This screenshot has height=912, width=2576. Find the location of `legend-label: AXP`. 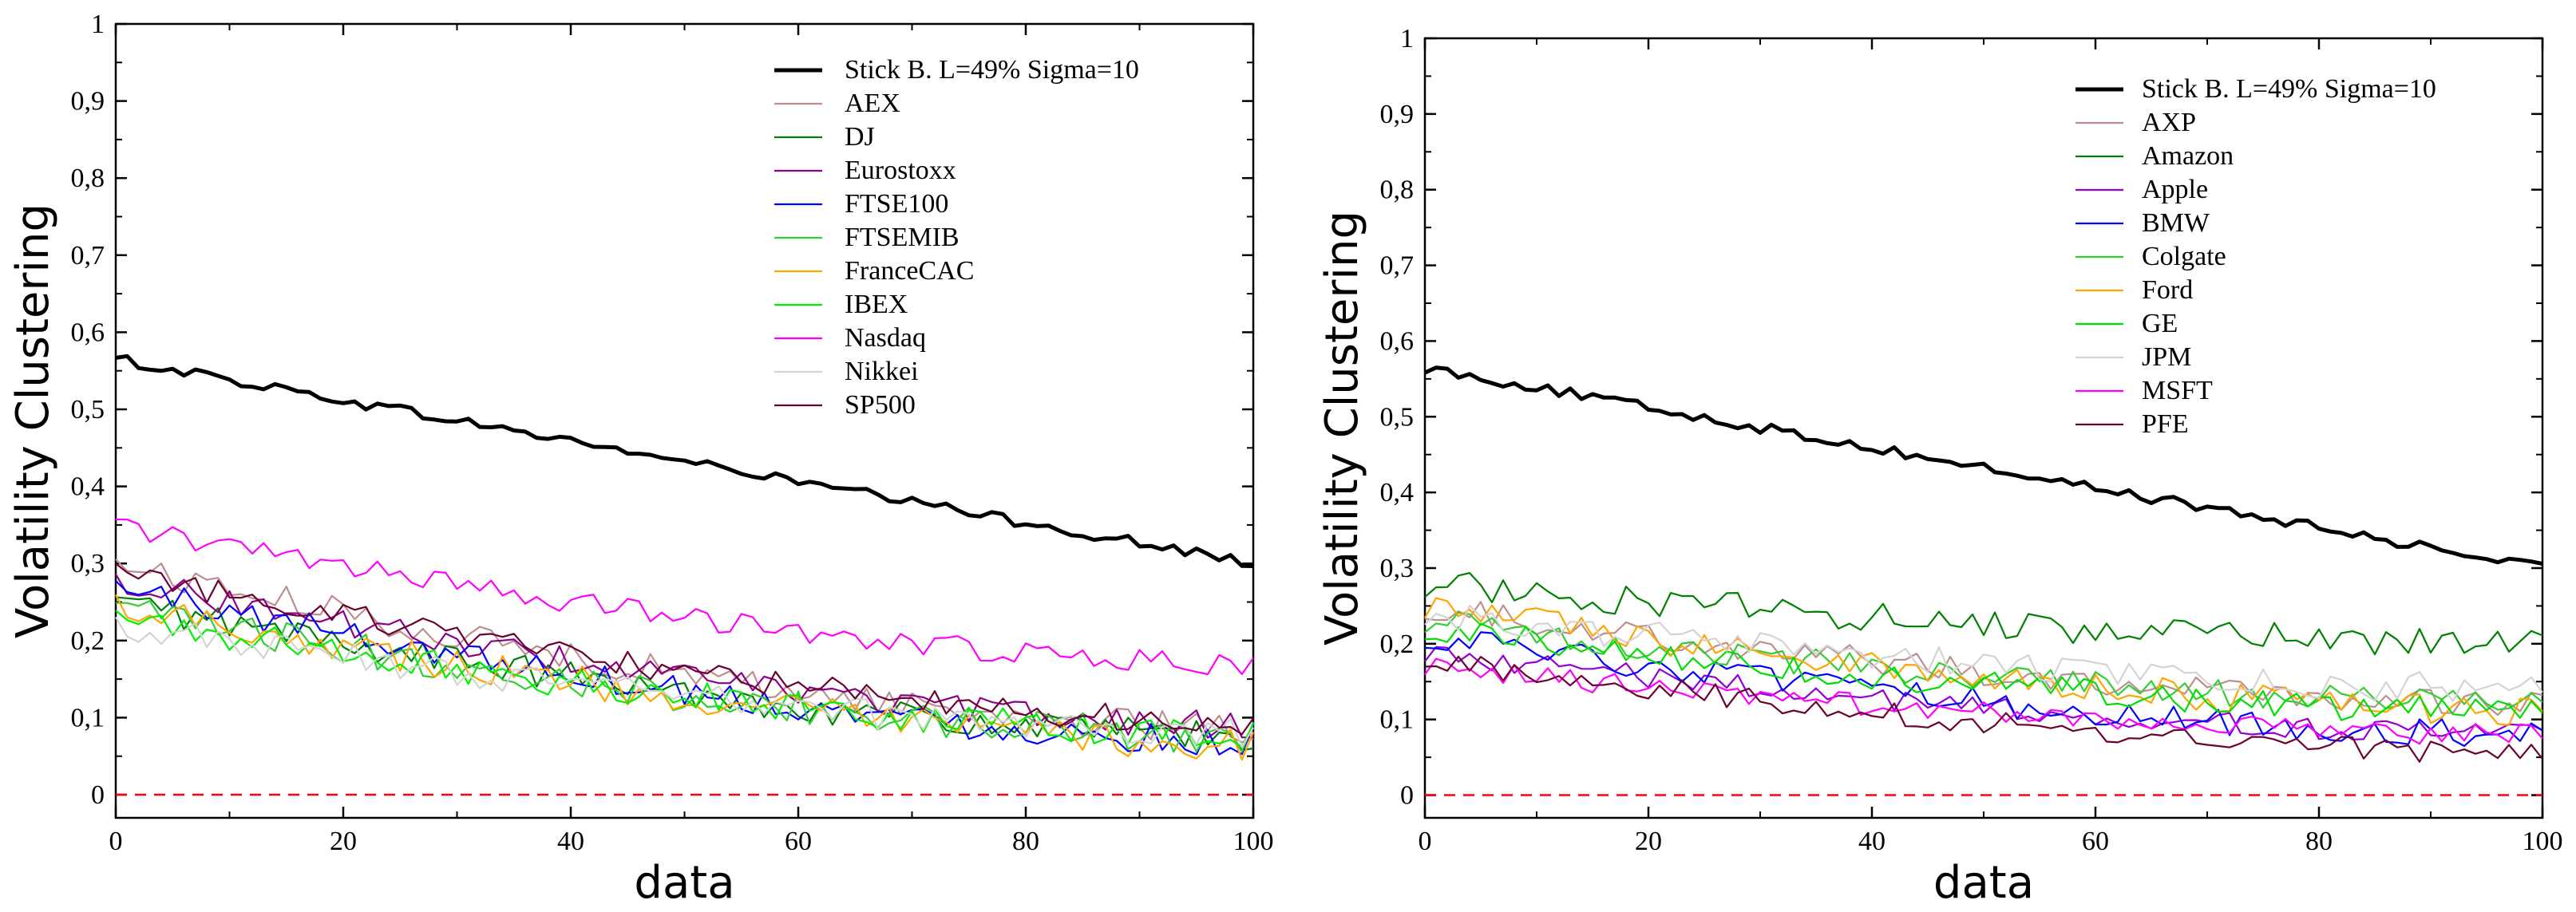

legend-label: AXP is located at coordinates (2169, 123).